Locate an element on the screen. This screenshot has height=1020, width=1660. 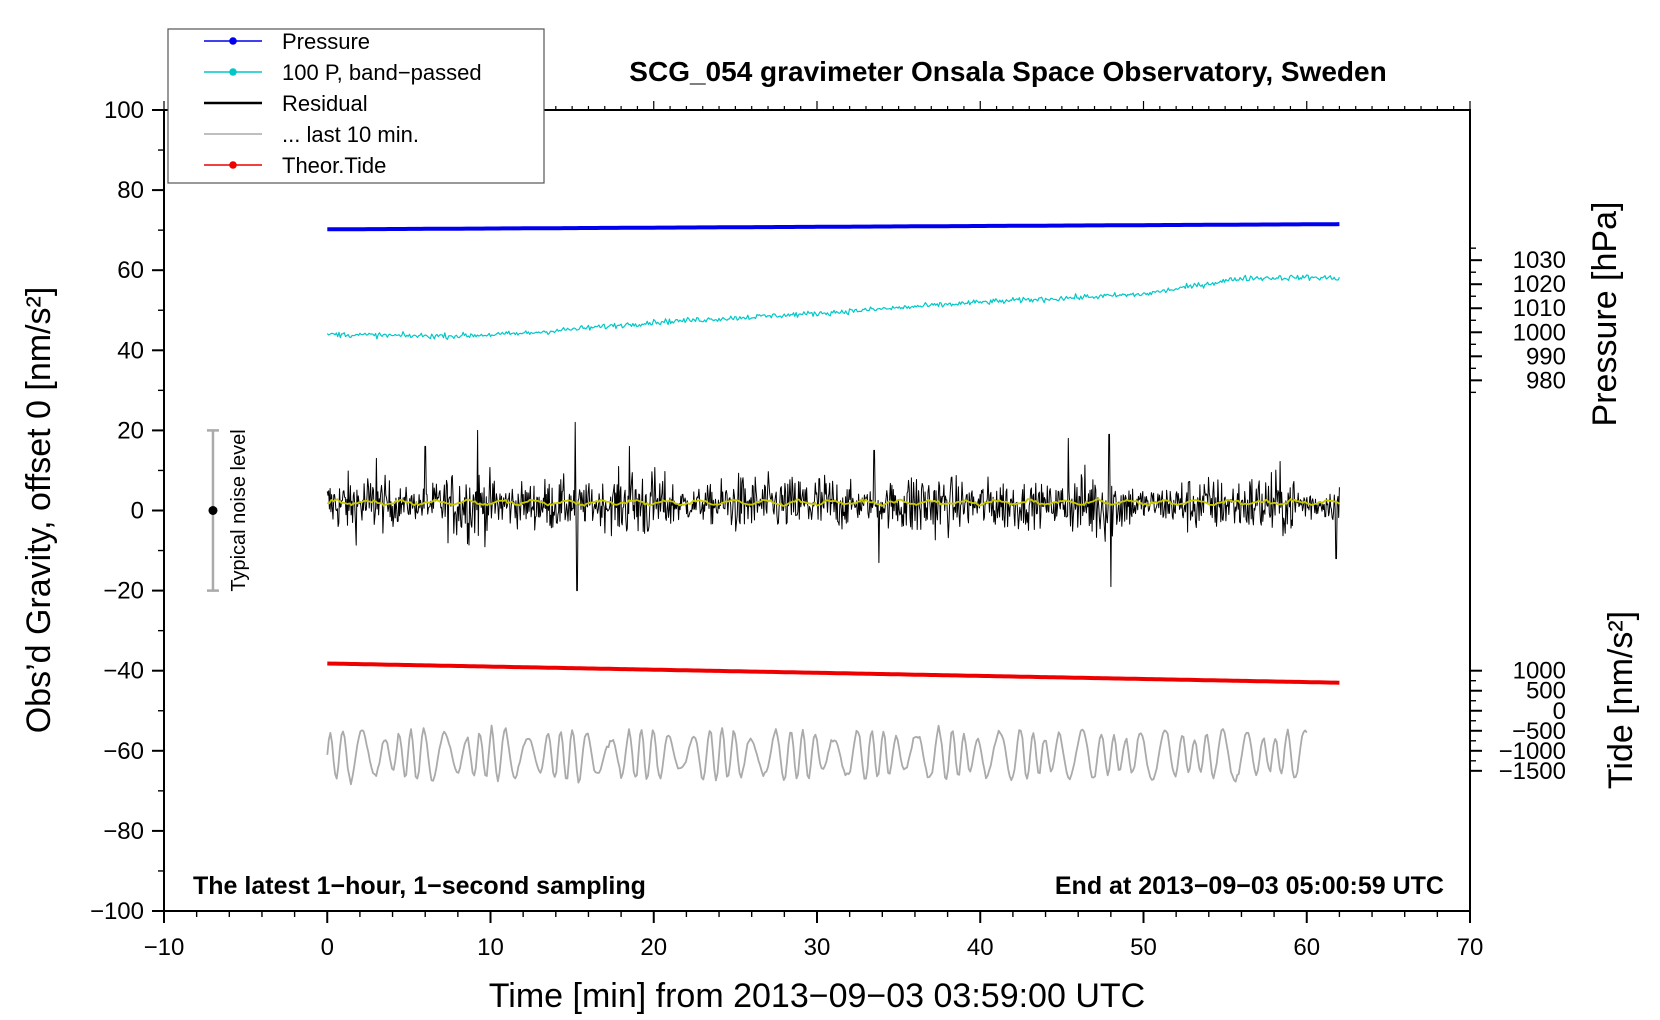
y-tick-label: 0 is located at coordinates (137, 511).